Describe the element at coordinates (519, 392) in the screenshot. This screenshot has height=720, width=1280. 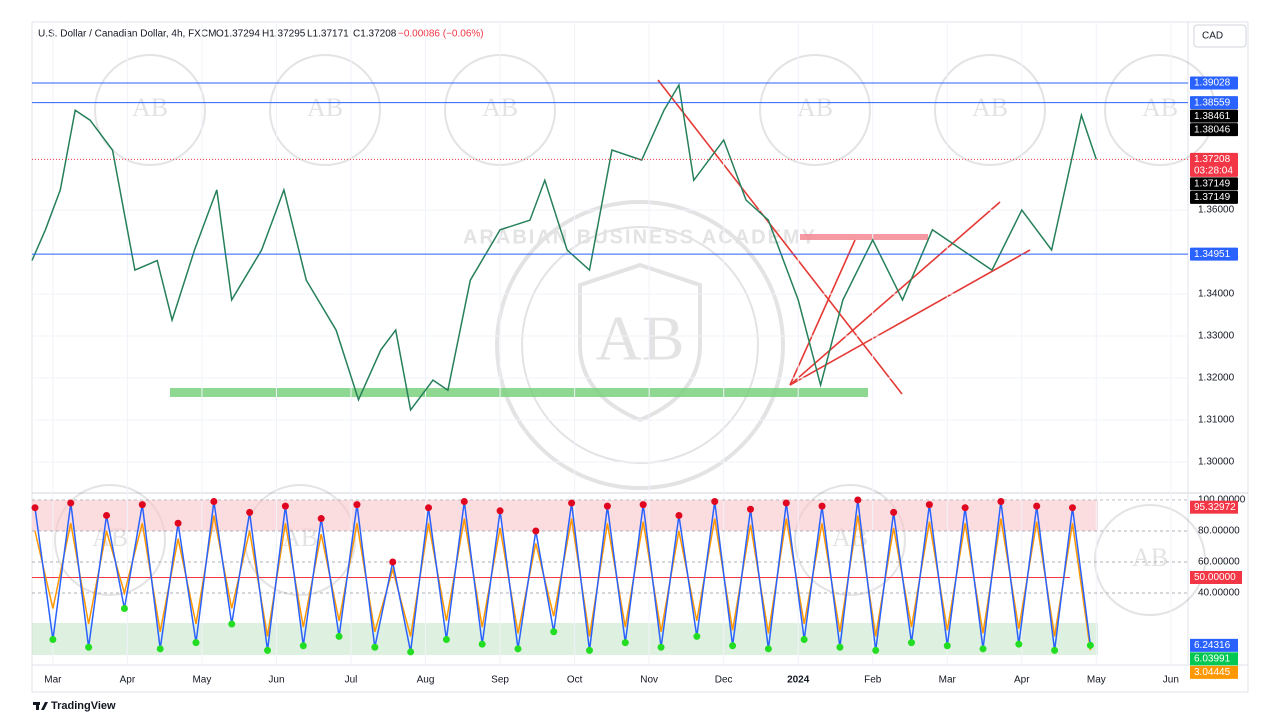
I see `support-zone` at that location.